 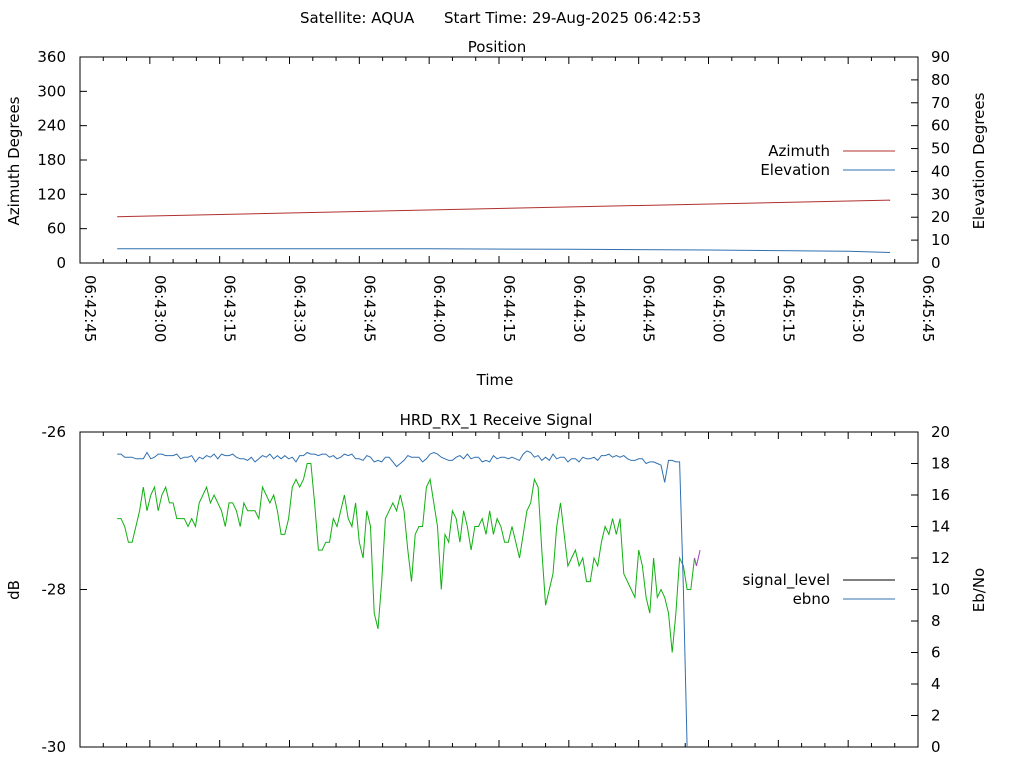 What do you see at coordinates (936, 684) in the screenshot?
I see `ebno-tick-label: 4` at bounding box center [936, 684].